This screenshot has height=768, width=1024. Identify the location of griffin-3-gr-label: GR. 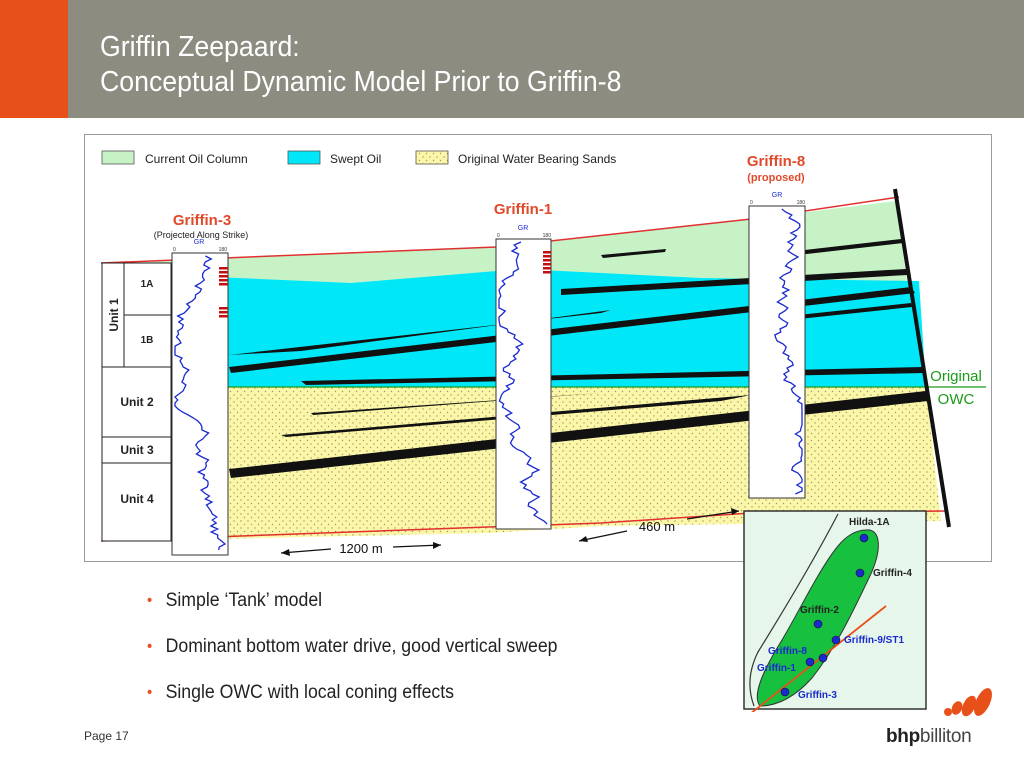
(199, 242).